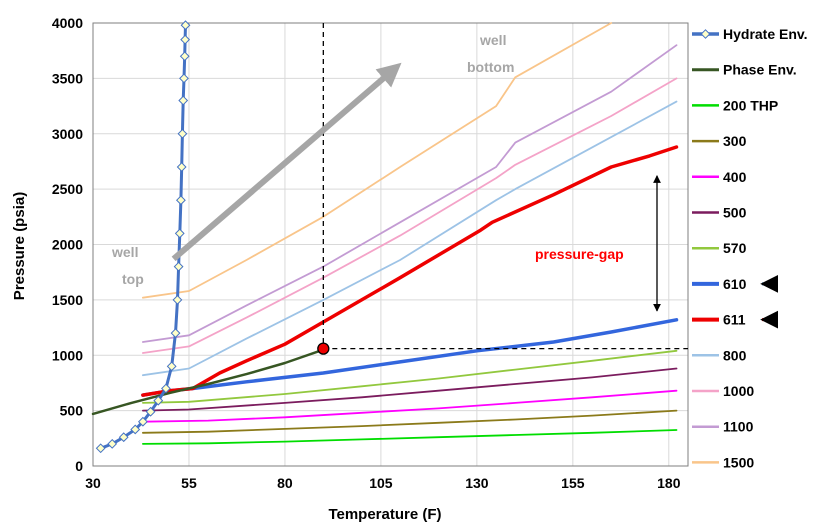  Describe the element at coordinates (735, 284) in the screenshot. I see `legend-label-610: 610` at that location.